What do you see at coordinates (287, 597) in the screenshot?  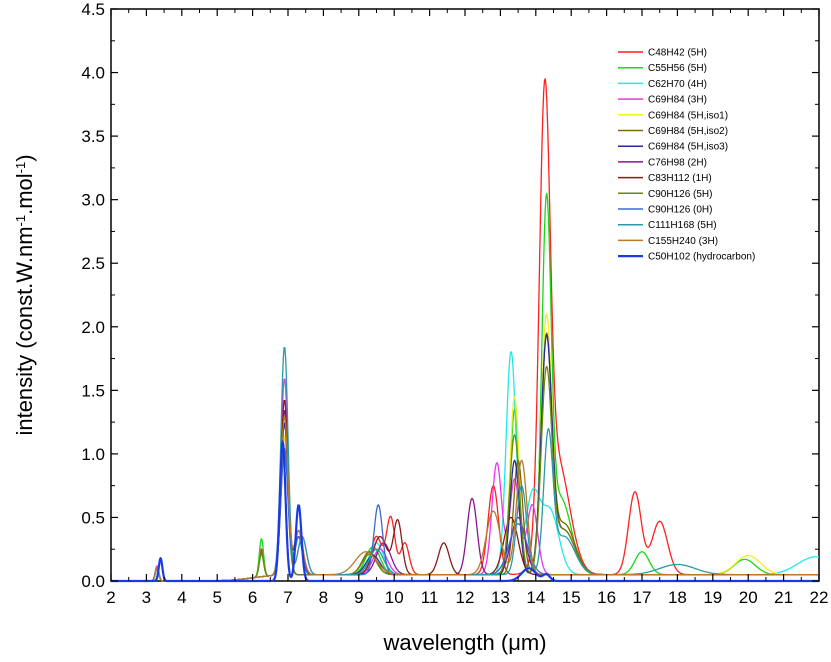 I see `x-tick-label-7: 7` at bounding box center [287, 597].